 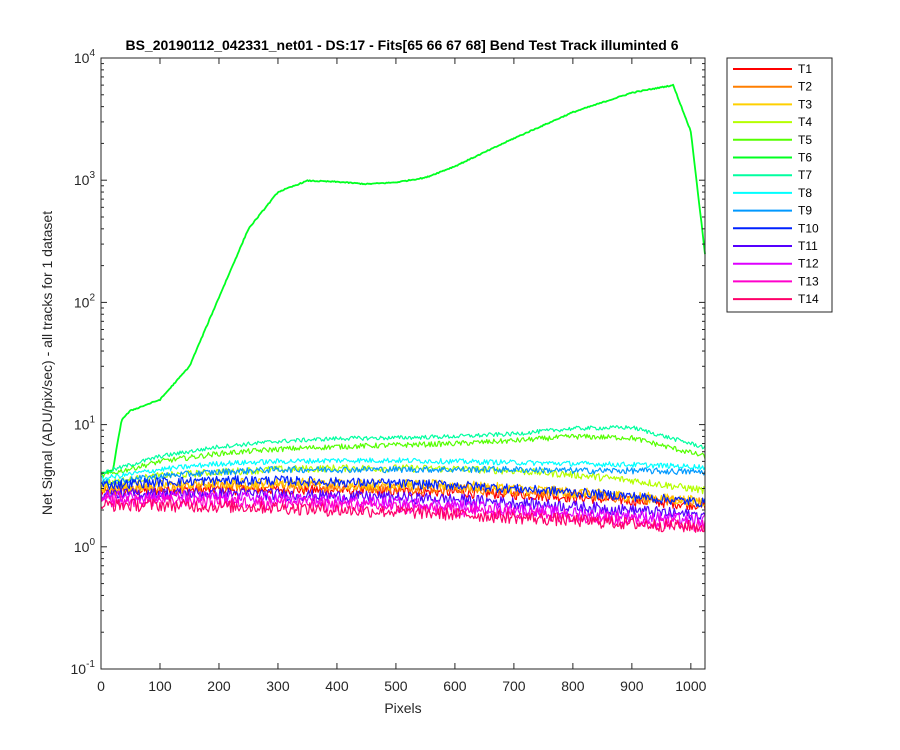 I want to click on x-tick-label: 0, so click(x=101, y=686).